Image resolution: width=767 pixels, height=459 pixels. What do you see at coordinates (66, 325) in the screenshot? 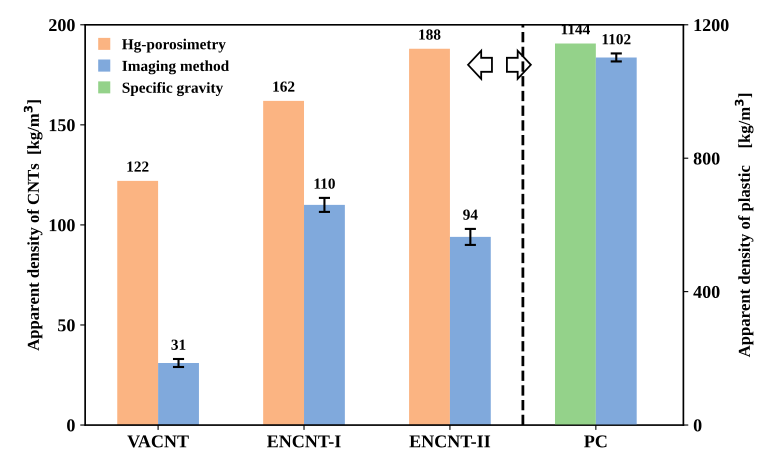
I see `y-tick-label: 50` at bounding box center [66, 325].